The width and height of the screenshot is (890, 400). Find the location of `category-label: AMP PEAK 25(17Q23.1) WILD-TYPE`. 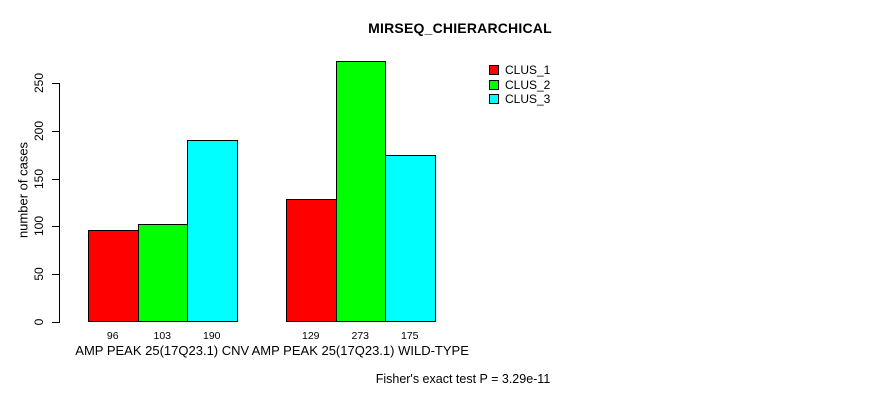

category-label: AMP PEAK 25(17Q23.1) WILD-TYPE is located at coordinates (360, 350).